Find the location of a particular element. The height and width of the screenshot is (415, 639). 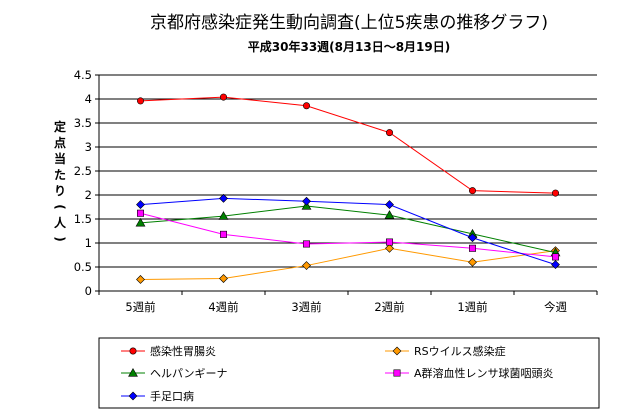

y-tick-label: 3.5 is located at coordinates (83, 123).